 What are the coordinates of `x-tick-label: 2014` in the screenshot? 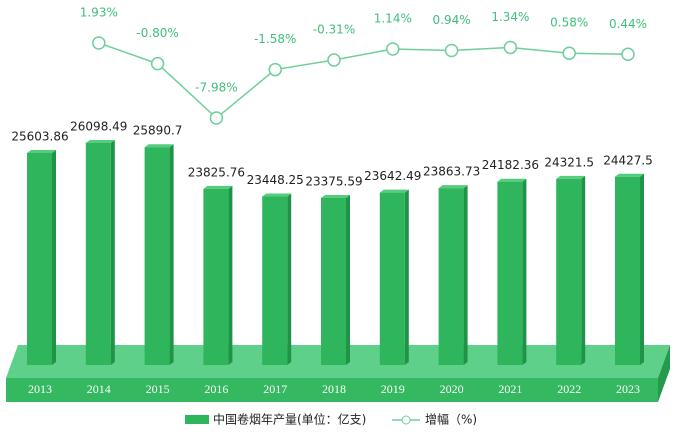 It's located at (99, 389).